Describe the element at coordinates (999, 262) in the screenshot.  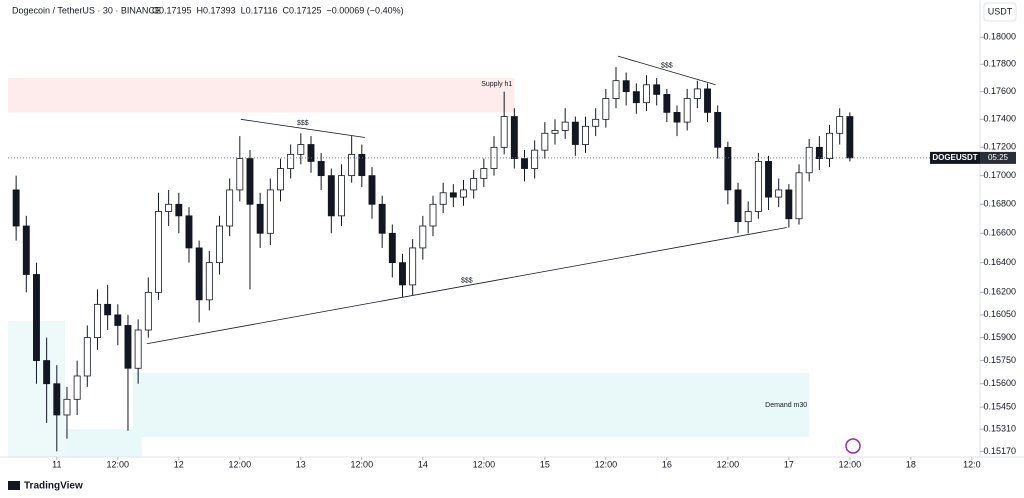
I see `y-tick-label: 0.16400` at that location.